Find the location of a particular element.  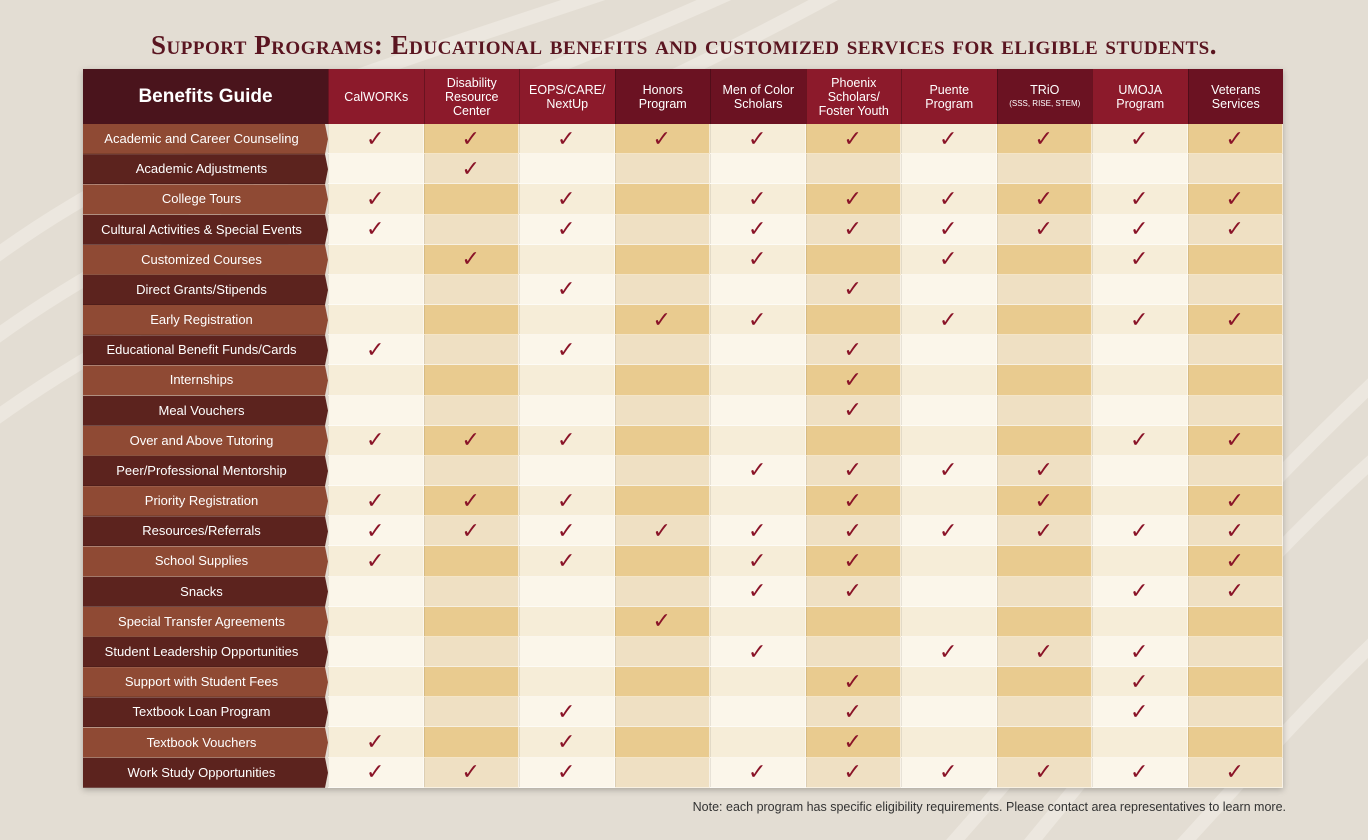

column-header: UMOJA Program is located at coordinates (1140, 96).